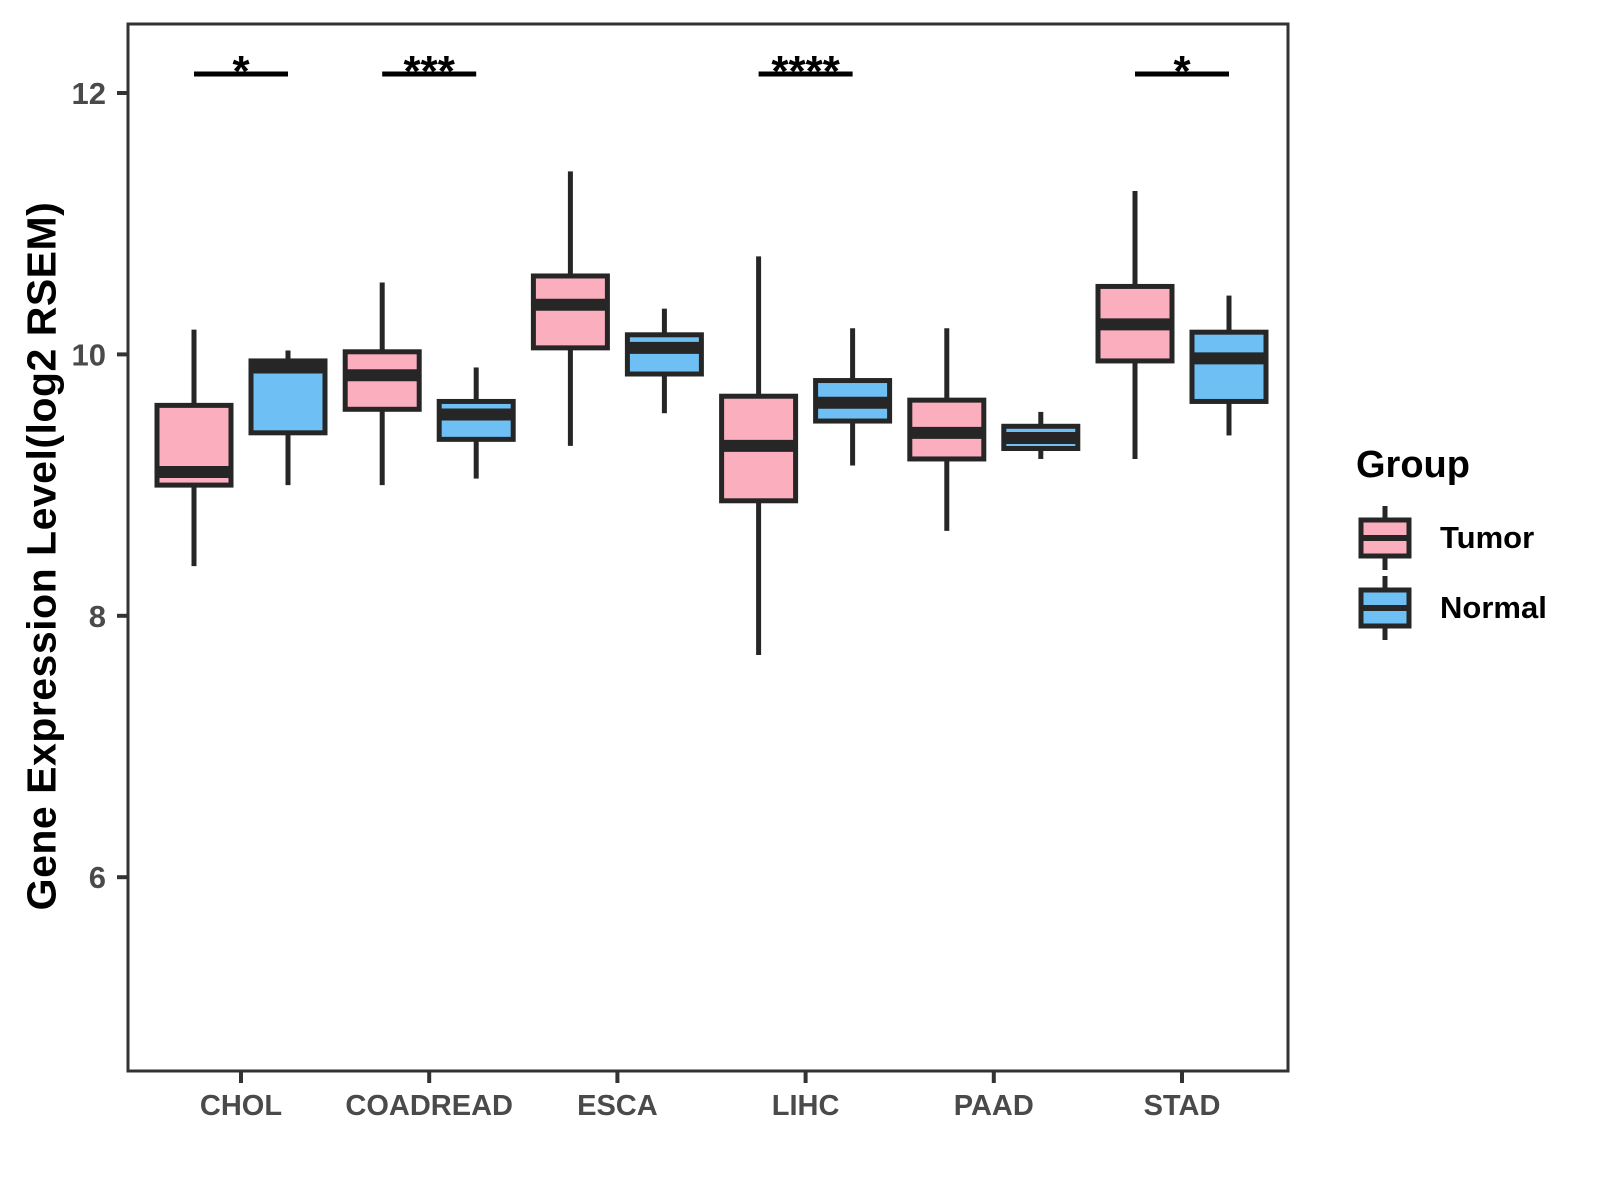 This screenshot has width=1600, height=1200. What do you see at coordinates (97, 616) in the screenshot?
I see `y-tick-label: 8` at bounding box center [97, 616].